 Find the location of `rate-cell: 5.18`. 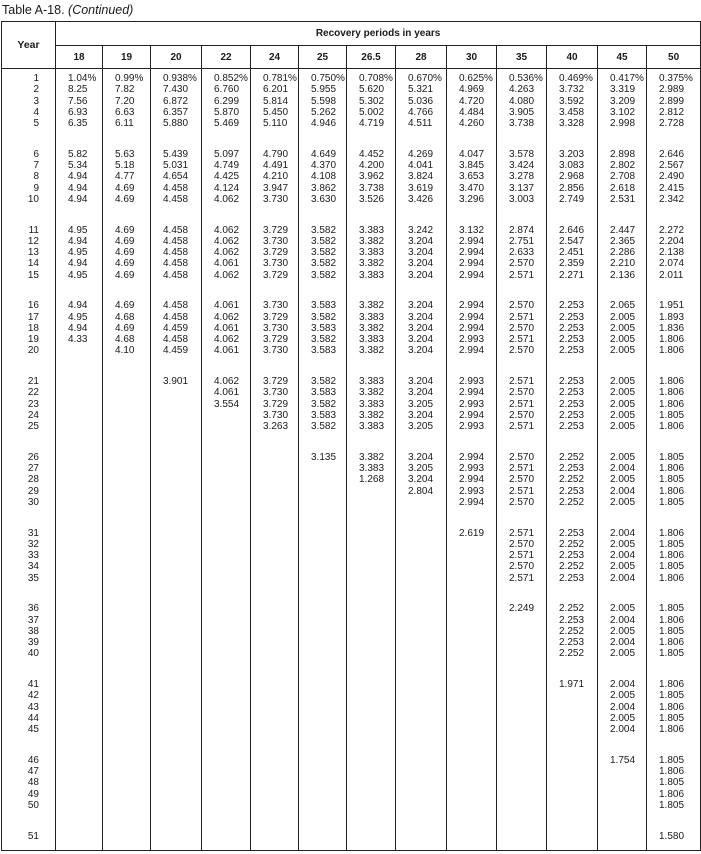

rate-cell: 5.18 is located at coordinates (126, 166).